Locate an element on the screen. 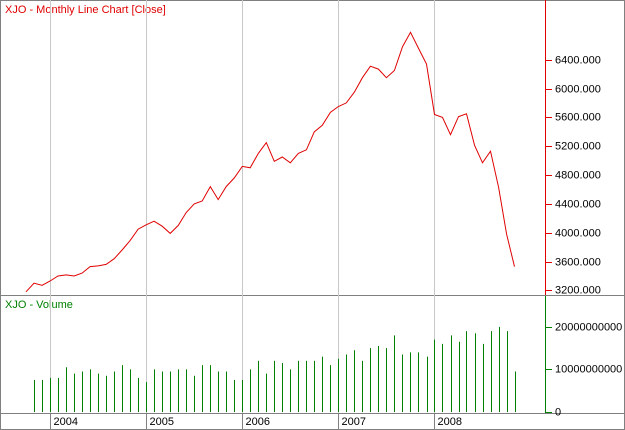 The image size is (625, 430). y-tick-label: 4000.000 is located at coordinates (578, 233).